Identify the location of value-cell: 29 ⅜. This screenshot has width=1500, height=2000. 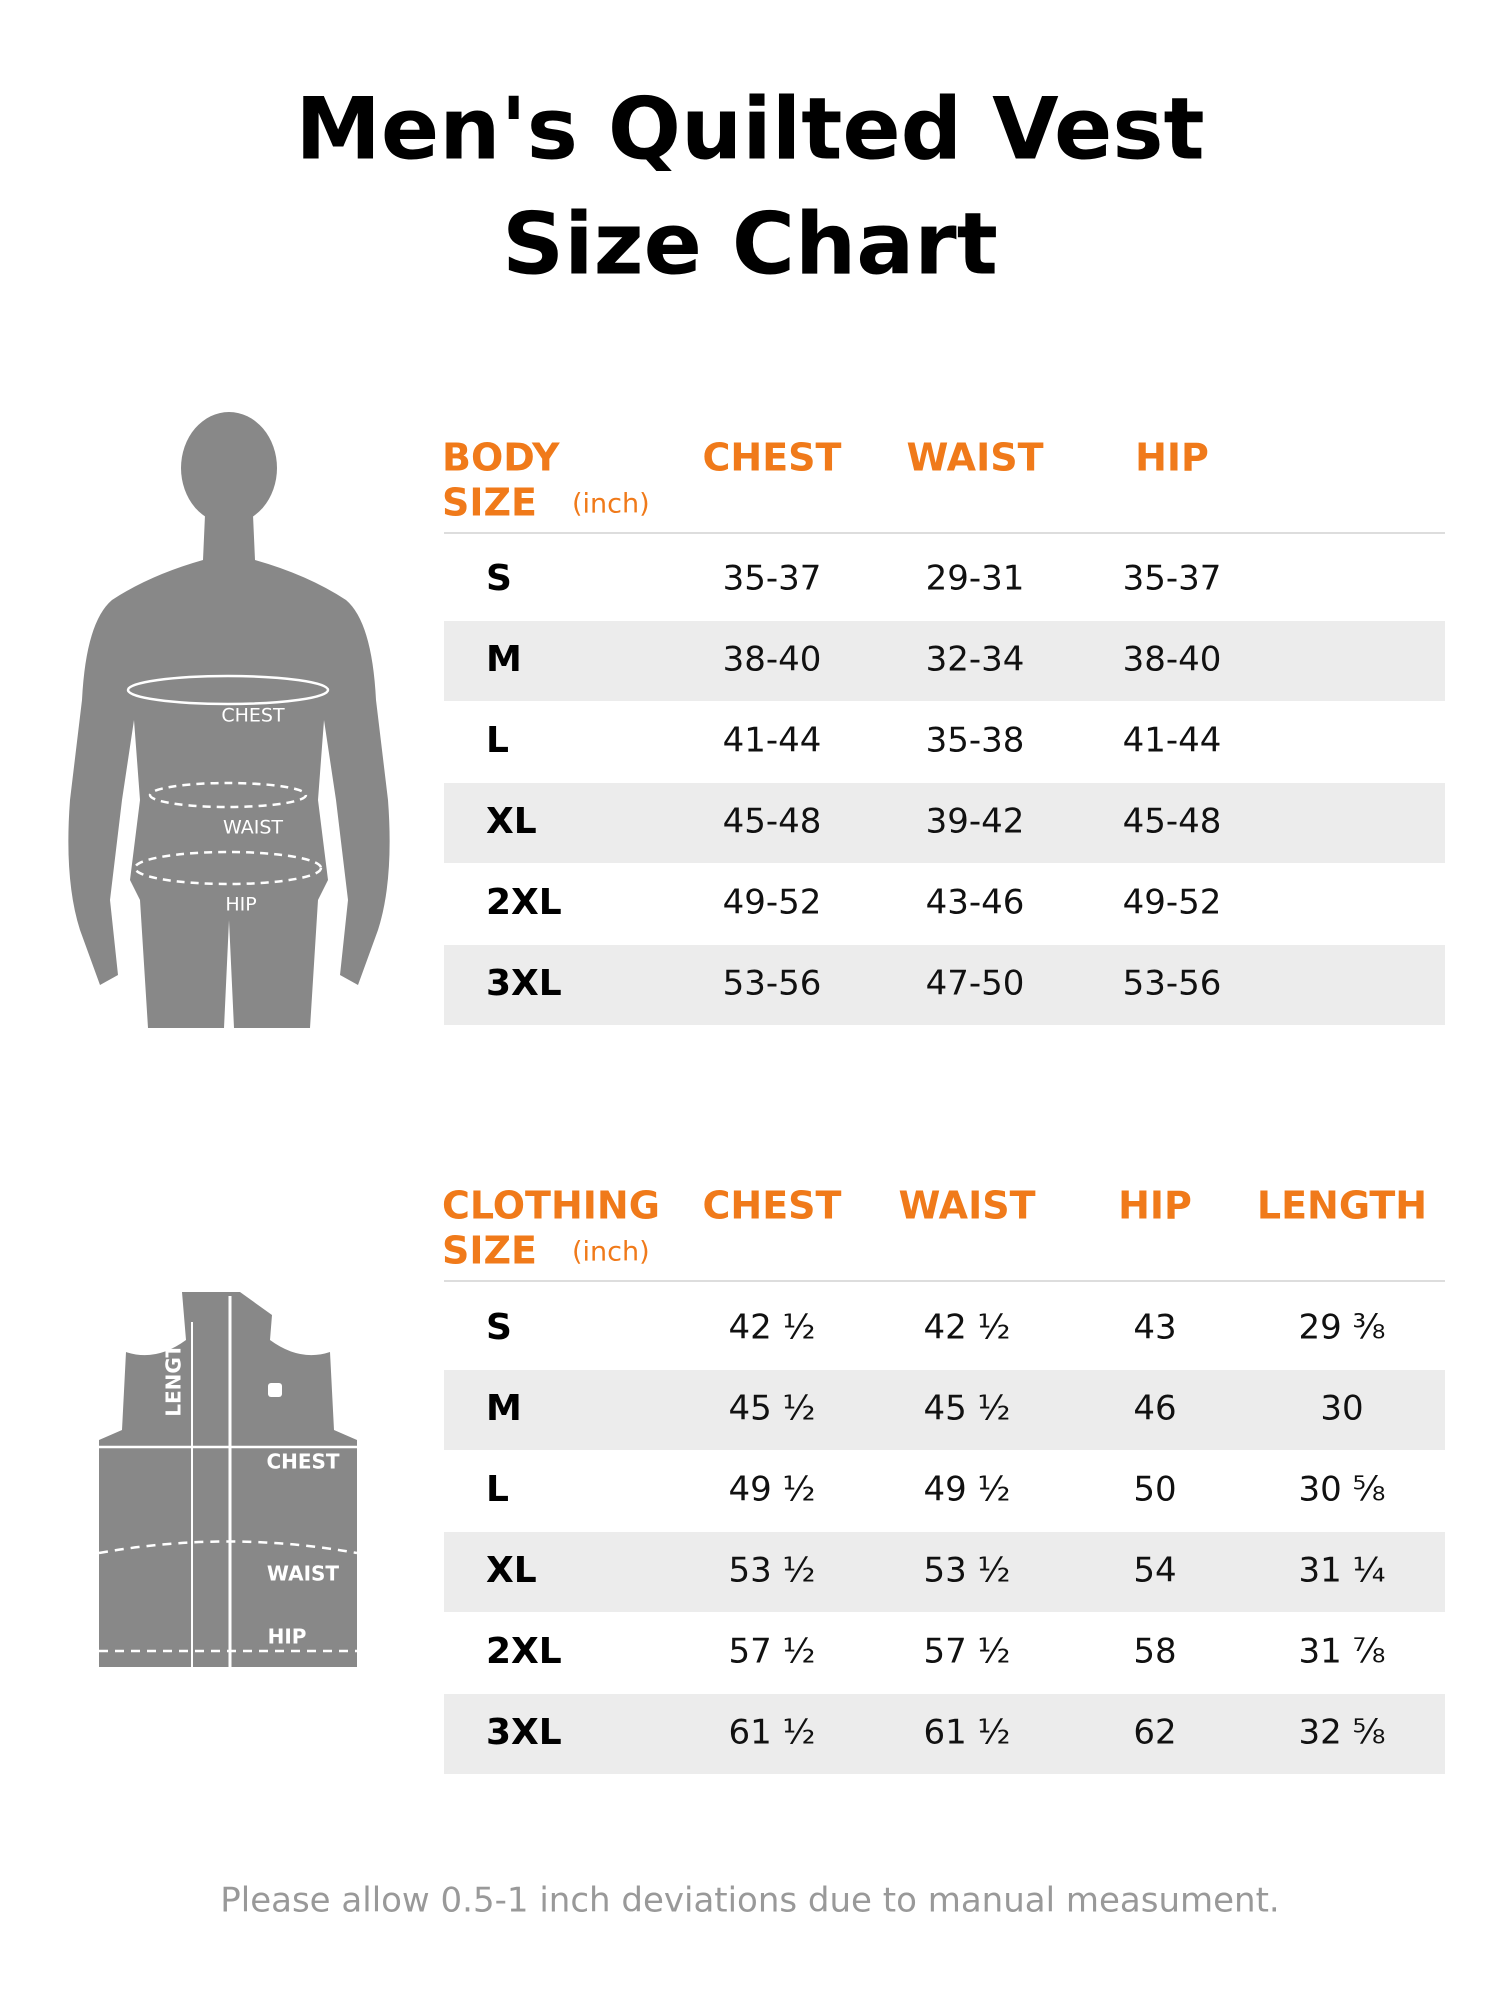
(1341, 1328).